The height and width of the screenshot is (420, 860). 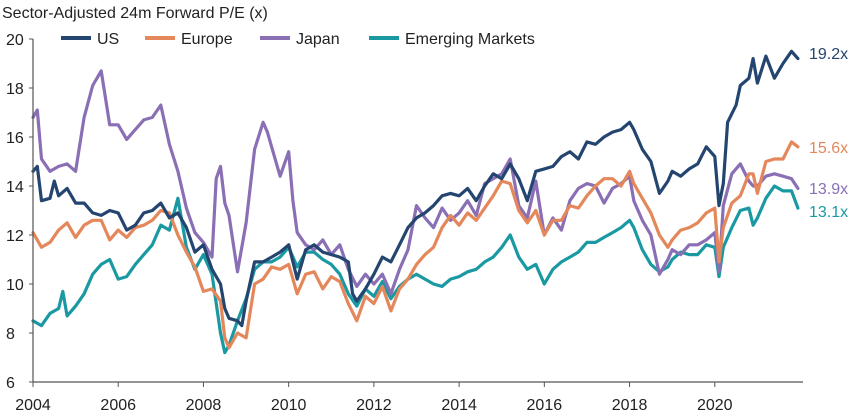 What do you see at coordinates (19, 212) in the screenshot?
I see `y-axis-ticks: 6 8 10 12 14 16 18 20` at bounding box center [19, 212].